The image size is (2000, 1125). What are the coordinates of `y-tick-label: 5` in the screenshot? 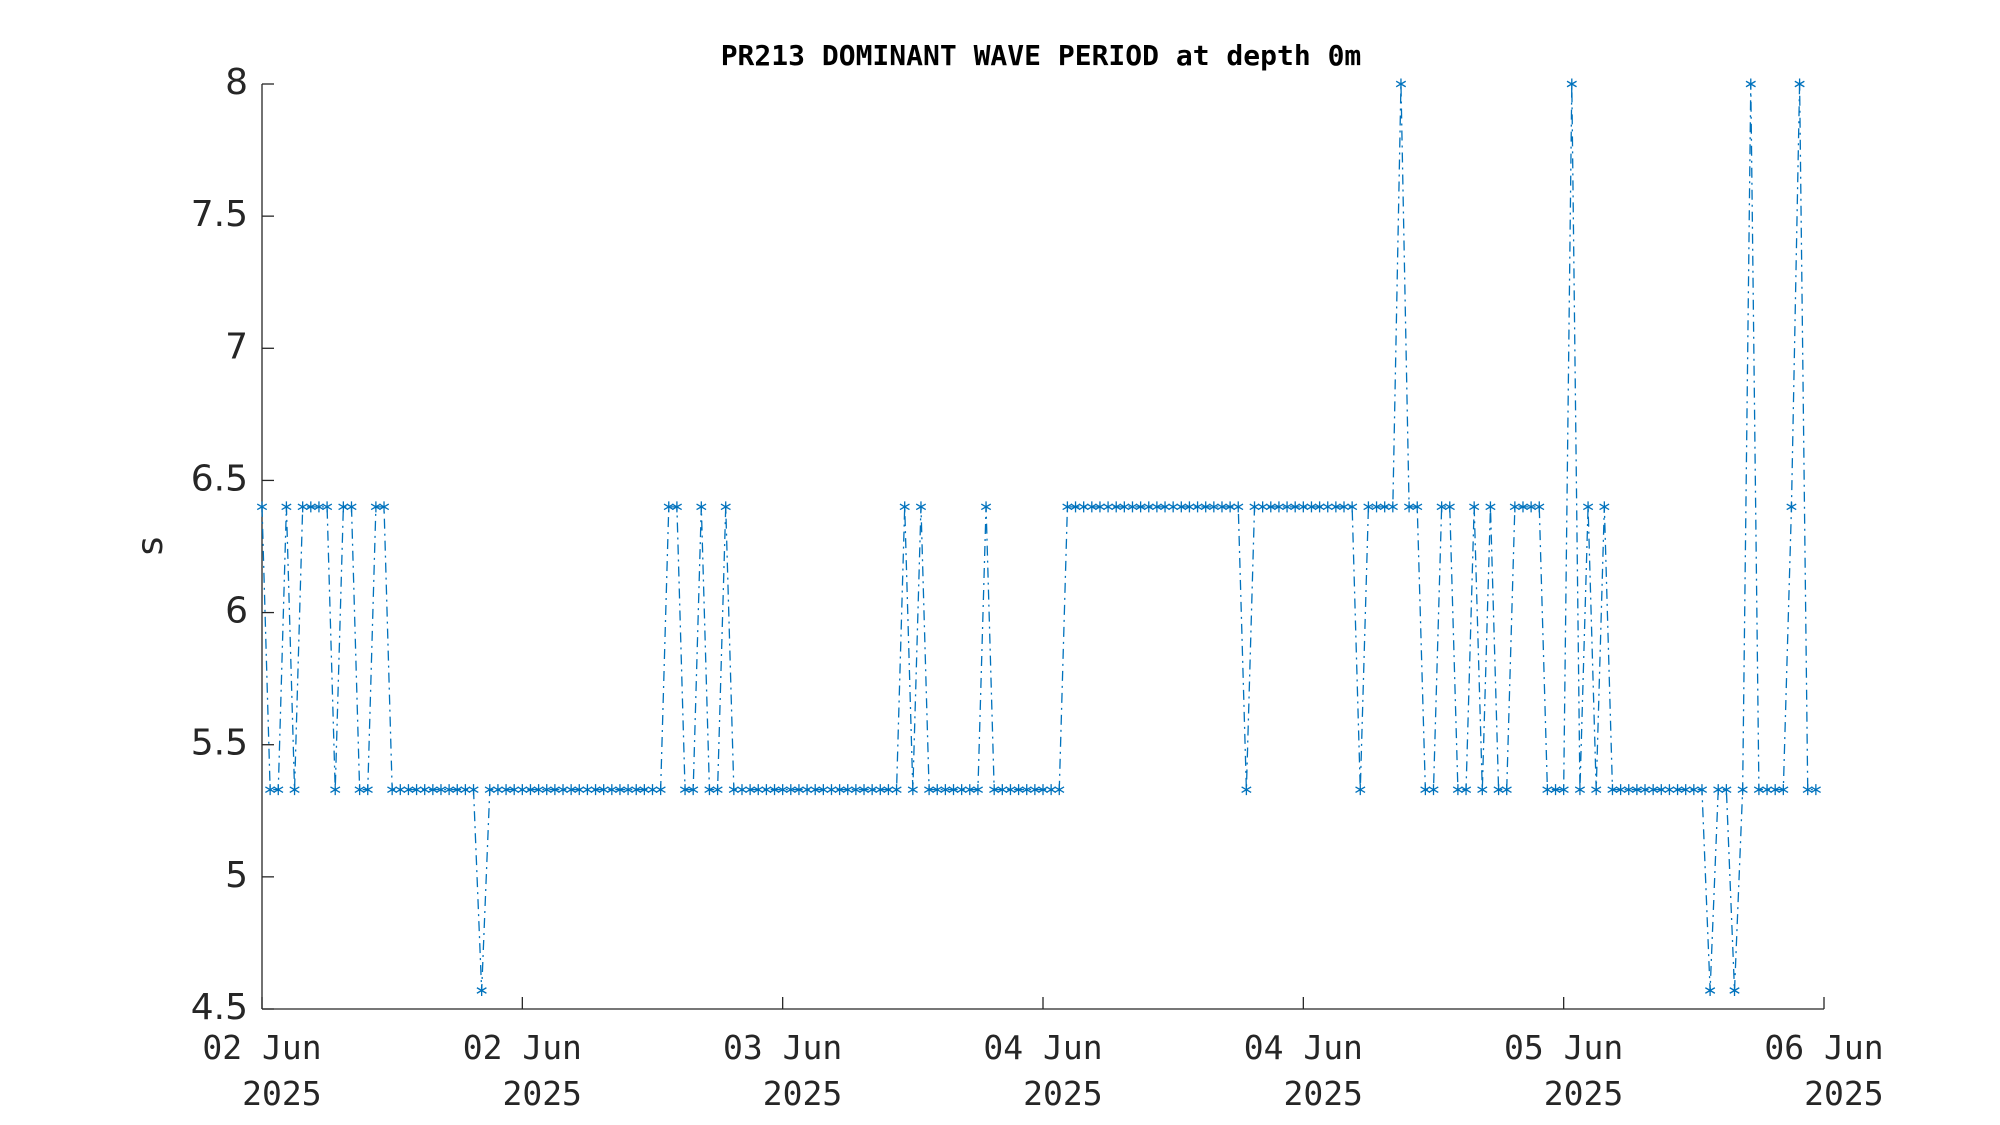 It's located at (236, 875).